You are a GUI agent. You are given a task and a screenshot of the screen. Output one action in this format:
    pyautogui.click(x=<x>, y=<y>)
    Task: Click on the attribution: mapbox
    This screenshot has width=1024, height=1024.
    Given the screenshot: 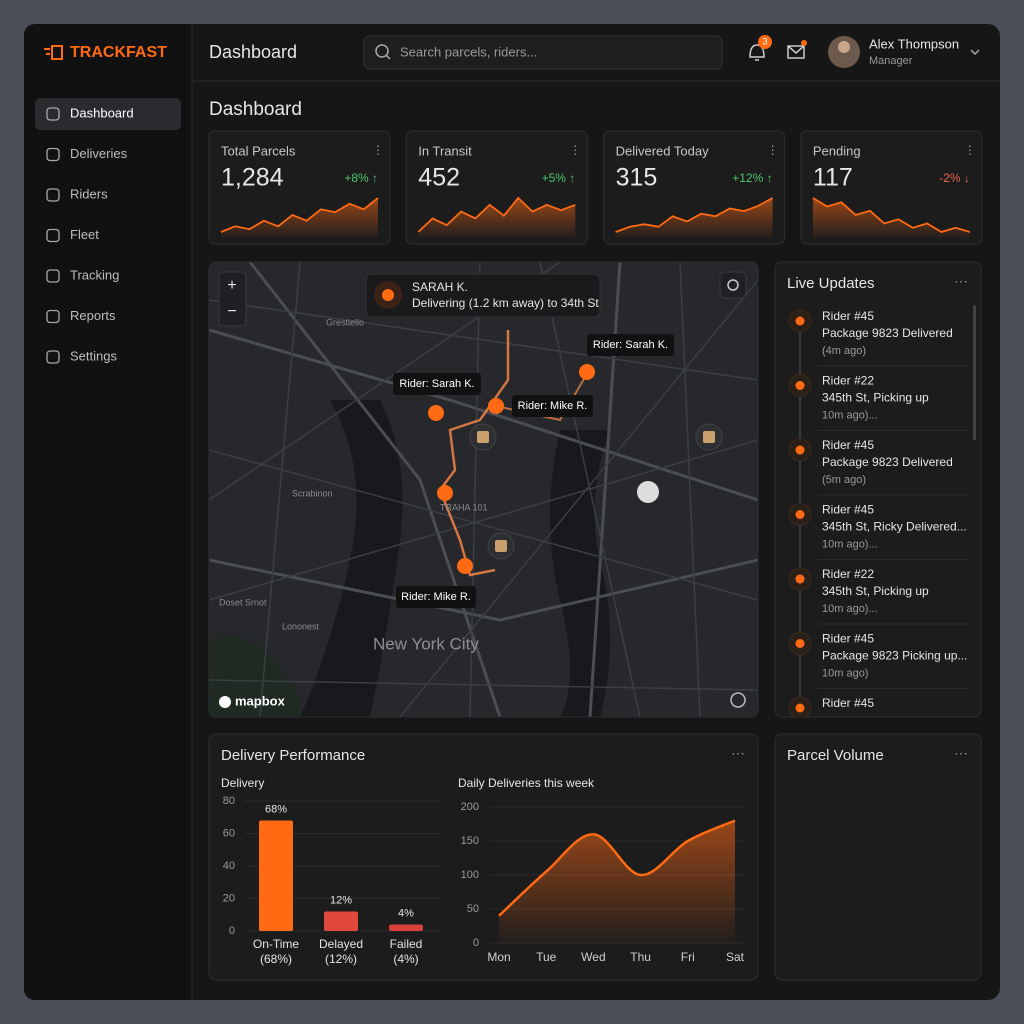 What is the action you would take?
    pyautogui.click(x=260, y=700)
    